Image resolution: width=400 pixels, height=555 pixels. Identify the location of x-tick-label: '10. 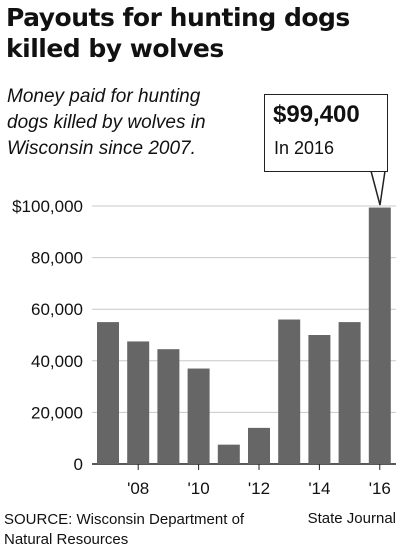
(199, 488).